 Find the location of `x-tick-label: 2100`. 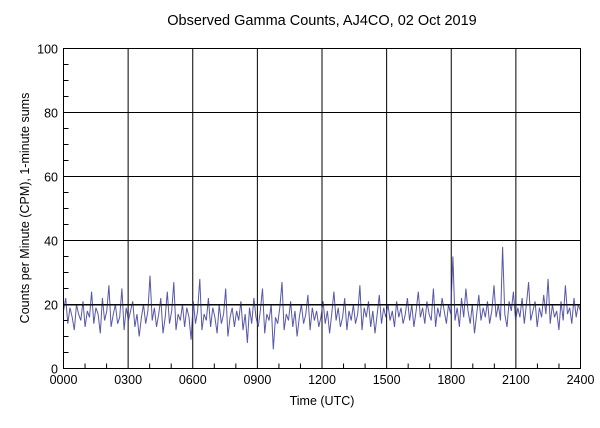

x-tick-label: 2100 is located at coordinates (516, 380).